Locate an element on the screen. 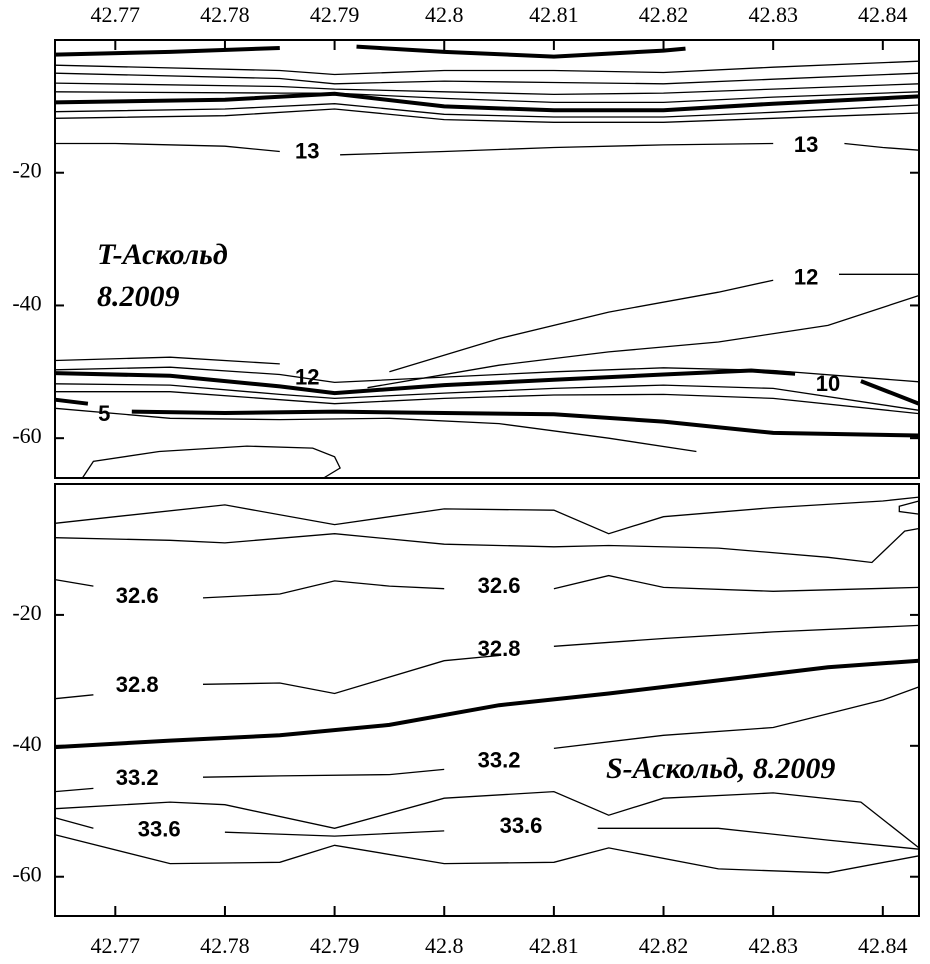 The height and width of the screenshot is (964, 930). bottom-panel-contour-labels: 32.6 32.6 32.8 32.8 33.2 33.2 33.6 33.6 is located at coordinates (329, 707).